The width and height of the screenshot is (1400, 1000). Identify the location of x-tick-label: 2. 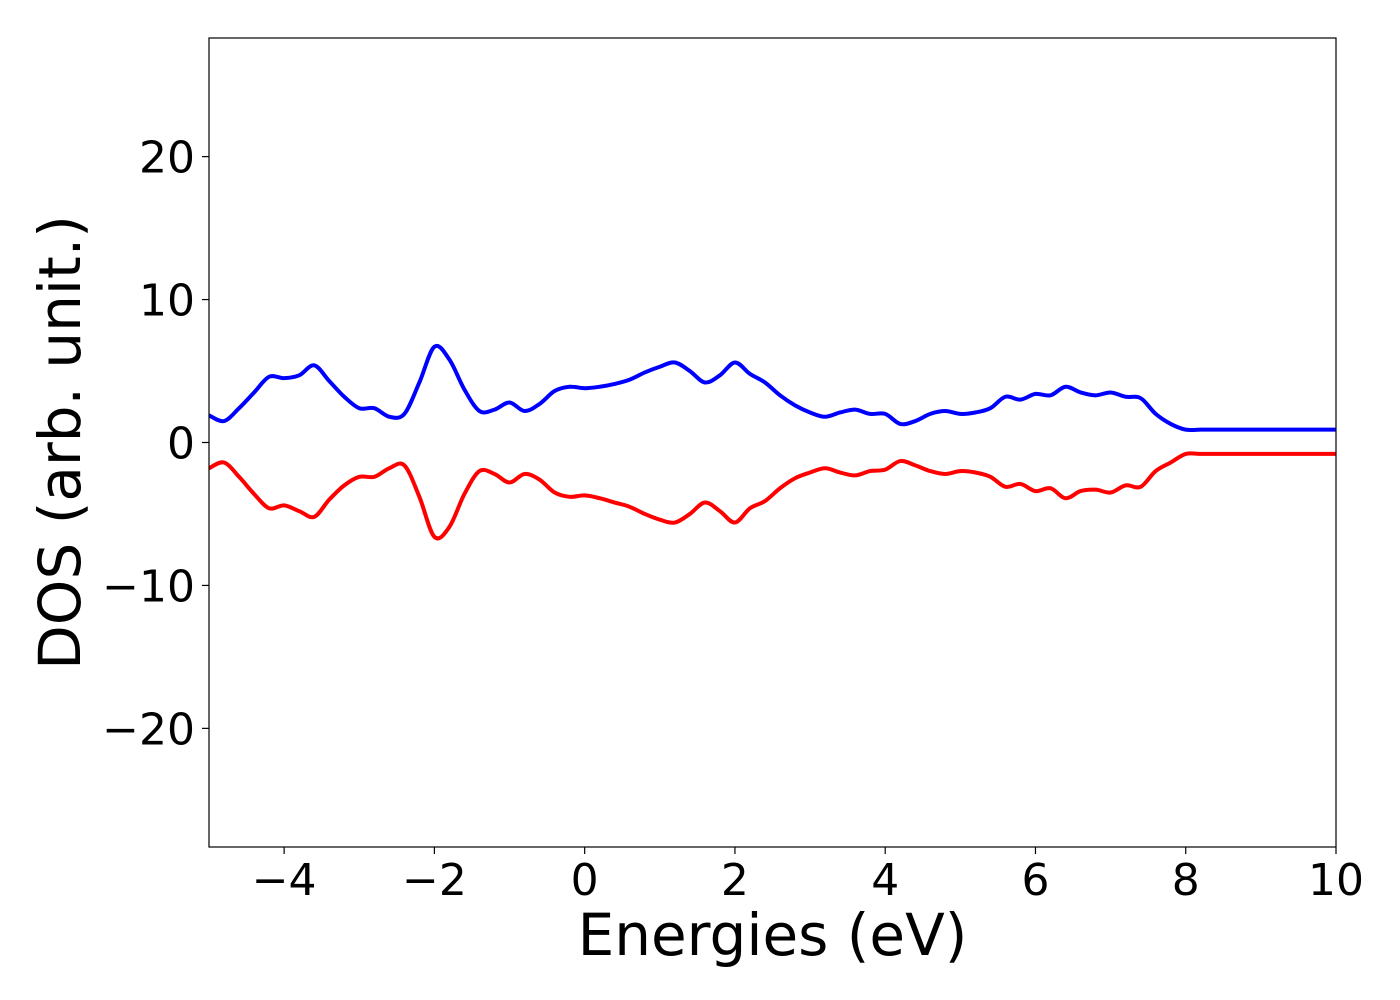
(735, 880).